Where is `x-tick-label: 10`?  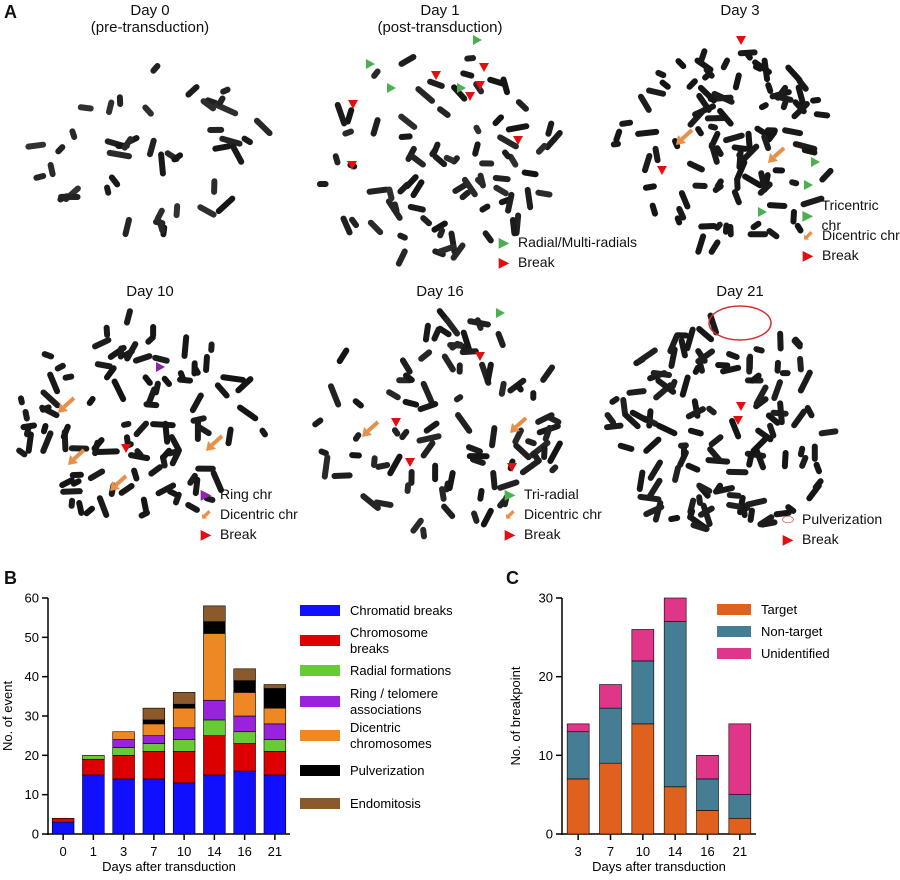 x-tick-label: 10 is located at coordinates (643, 851).